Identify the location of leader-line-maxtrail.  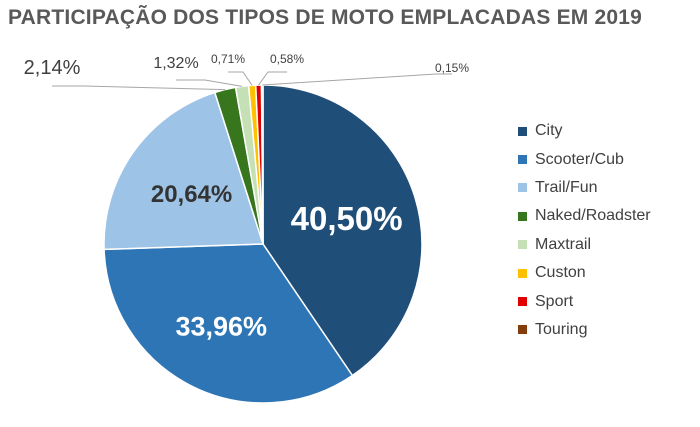
(209, 83).